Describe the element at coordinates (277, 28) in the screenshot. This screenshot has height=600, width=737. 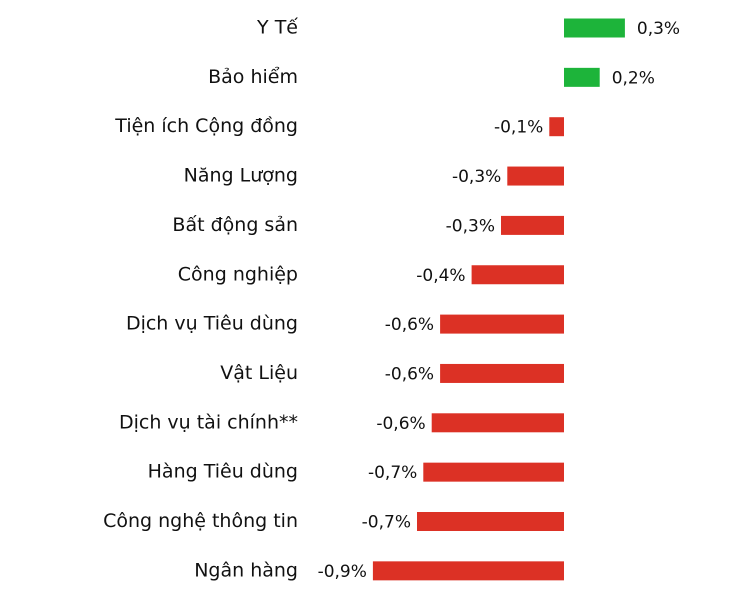
I see `category-label: Y Tế` at that location.